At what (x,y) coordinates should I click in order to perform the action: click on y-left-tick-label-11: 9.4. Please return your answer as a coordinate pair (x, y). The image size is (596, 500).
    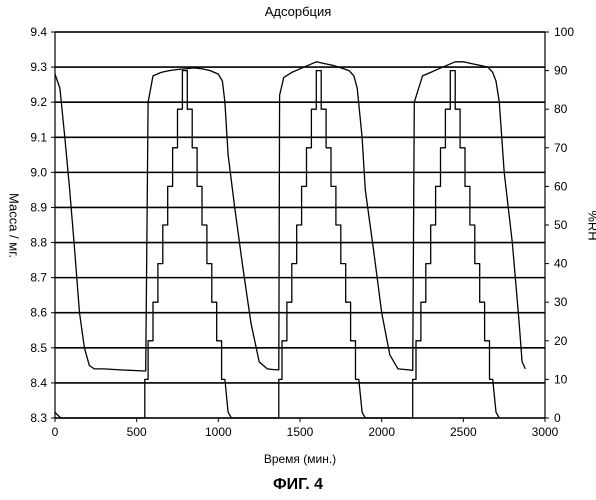
    Looking at the image, I should click on (38, 32).